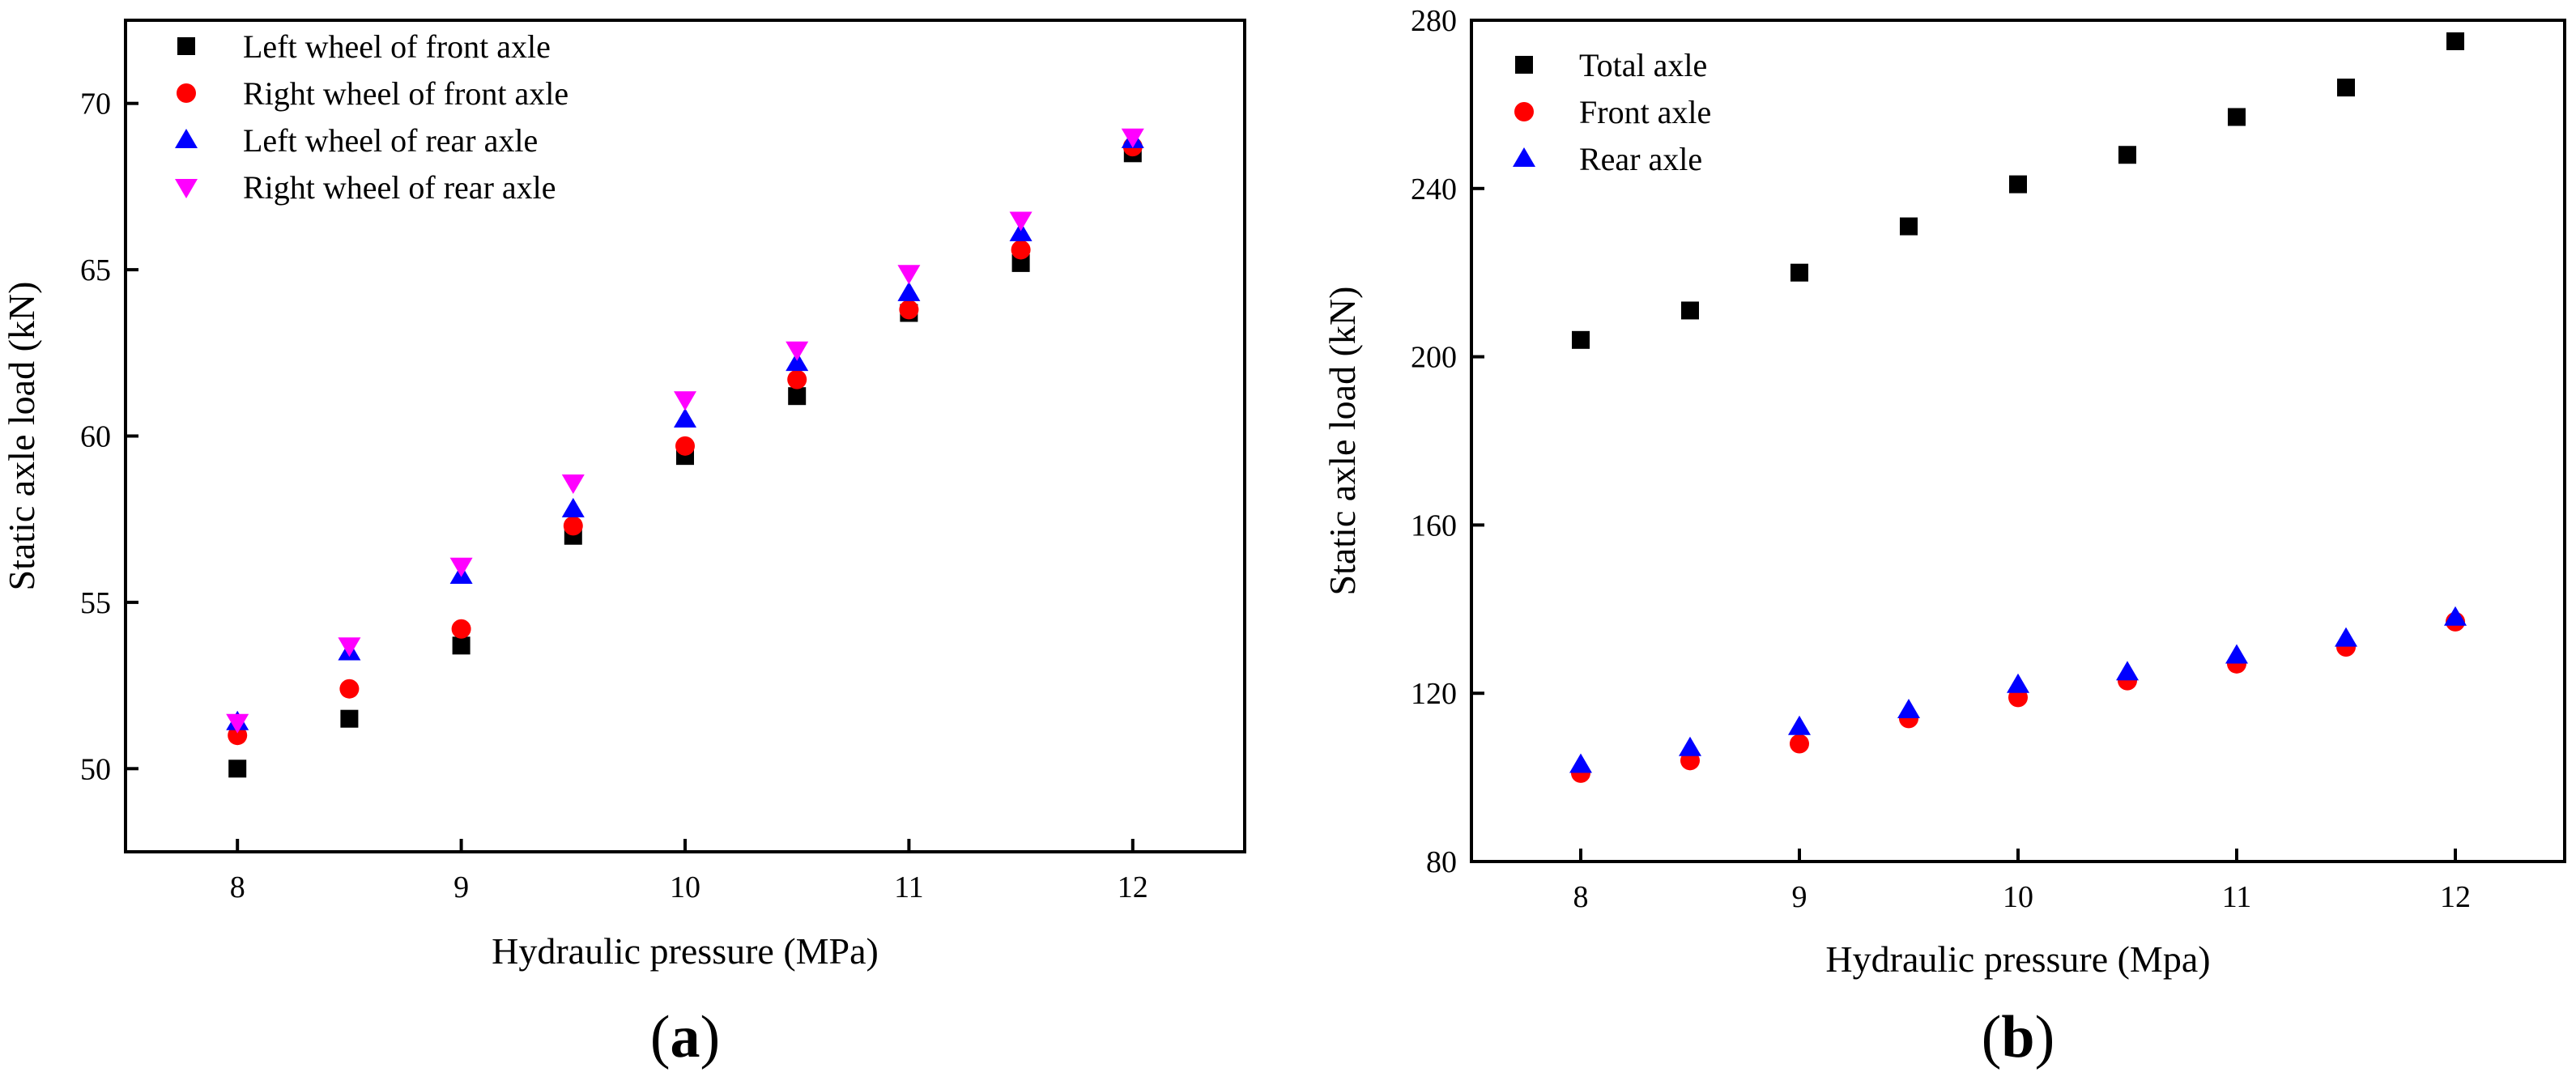 This screenshot has width=2576, height=1085. I want to click on legend-b: Total axle Front axle Rear axle, so click(1612, 112).